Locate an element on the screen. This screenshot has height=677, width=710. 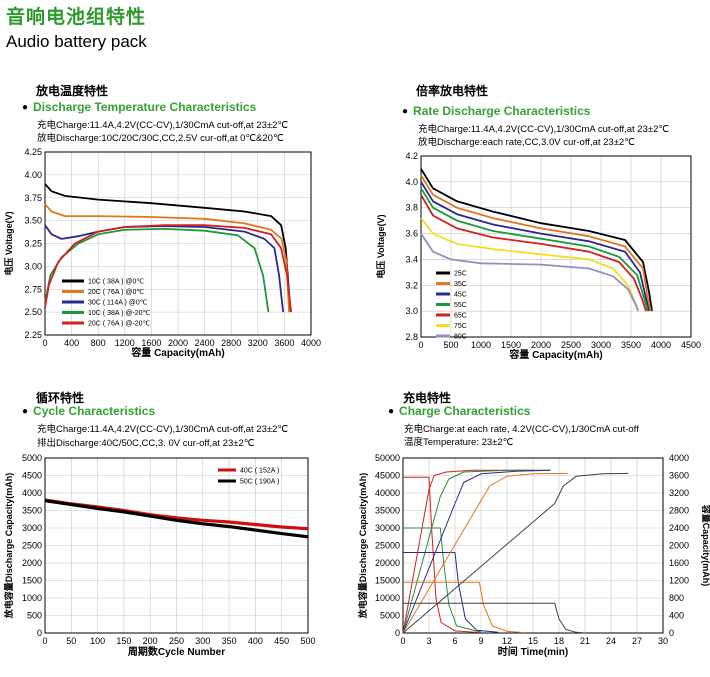
rate-x-tick: 500 is located at coordinates (450, 345).